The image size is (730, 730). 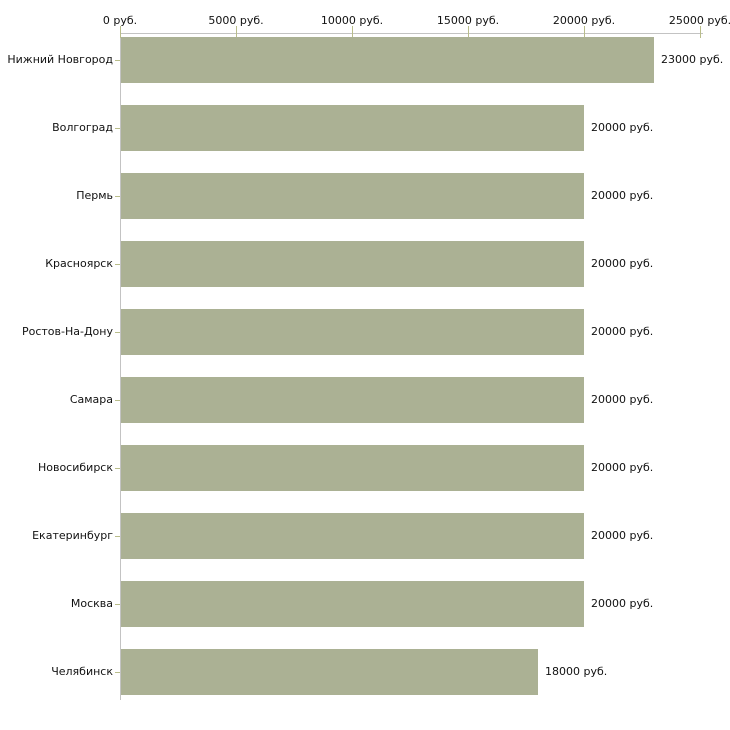 I want to click on category-label: Челябинск, so click(x=82, y=671).